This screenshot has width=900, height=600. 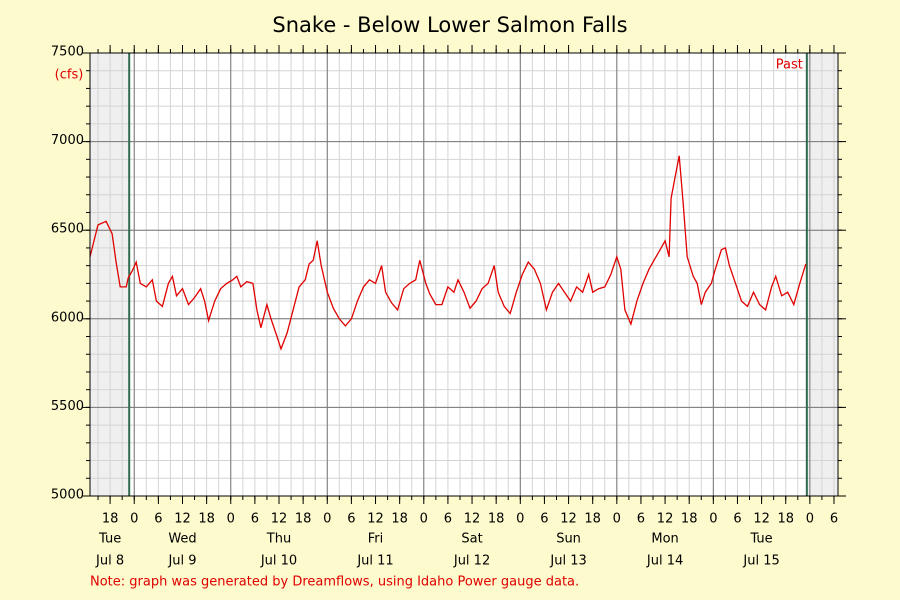 I want to click on y-tick-label: 7500, so click(x=67, y=52).